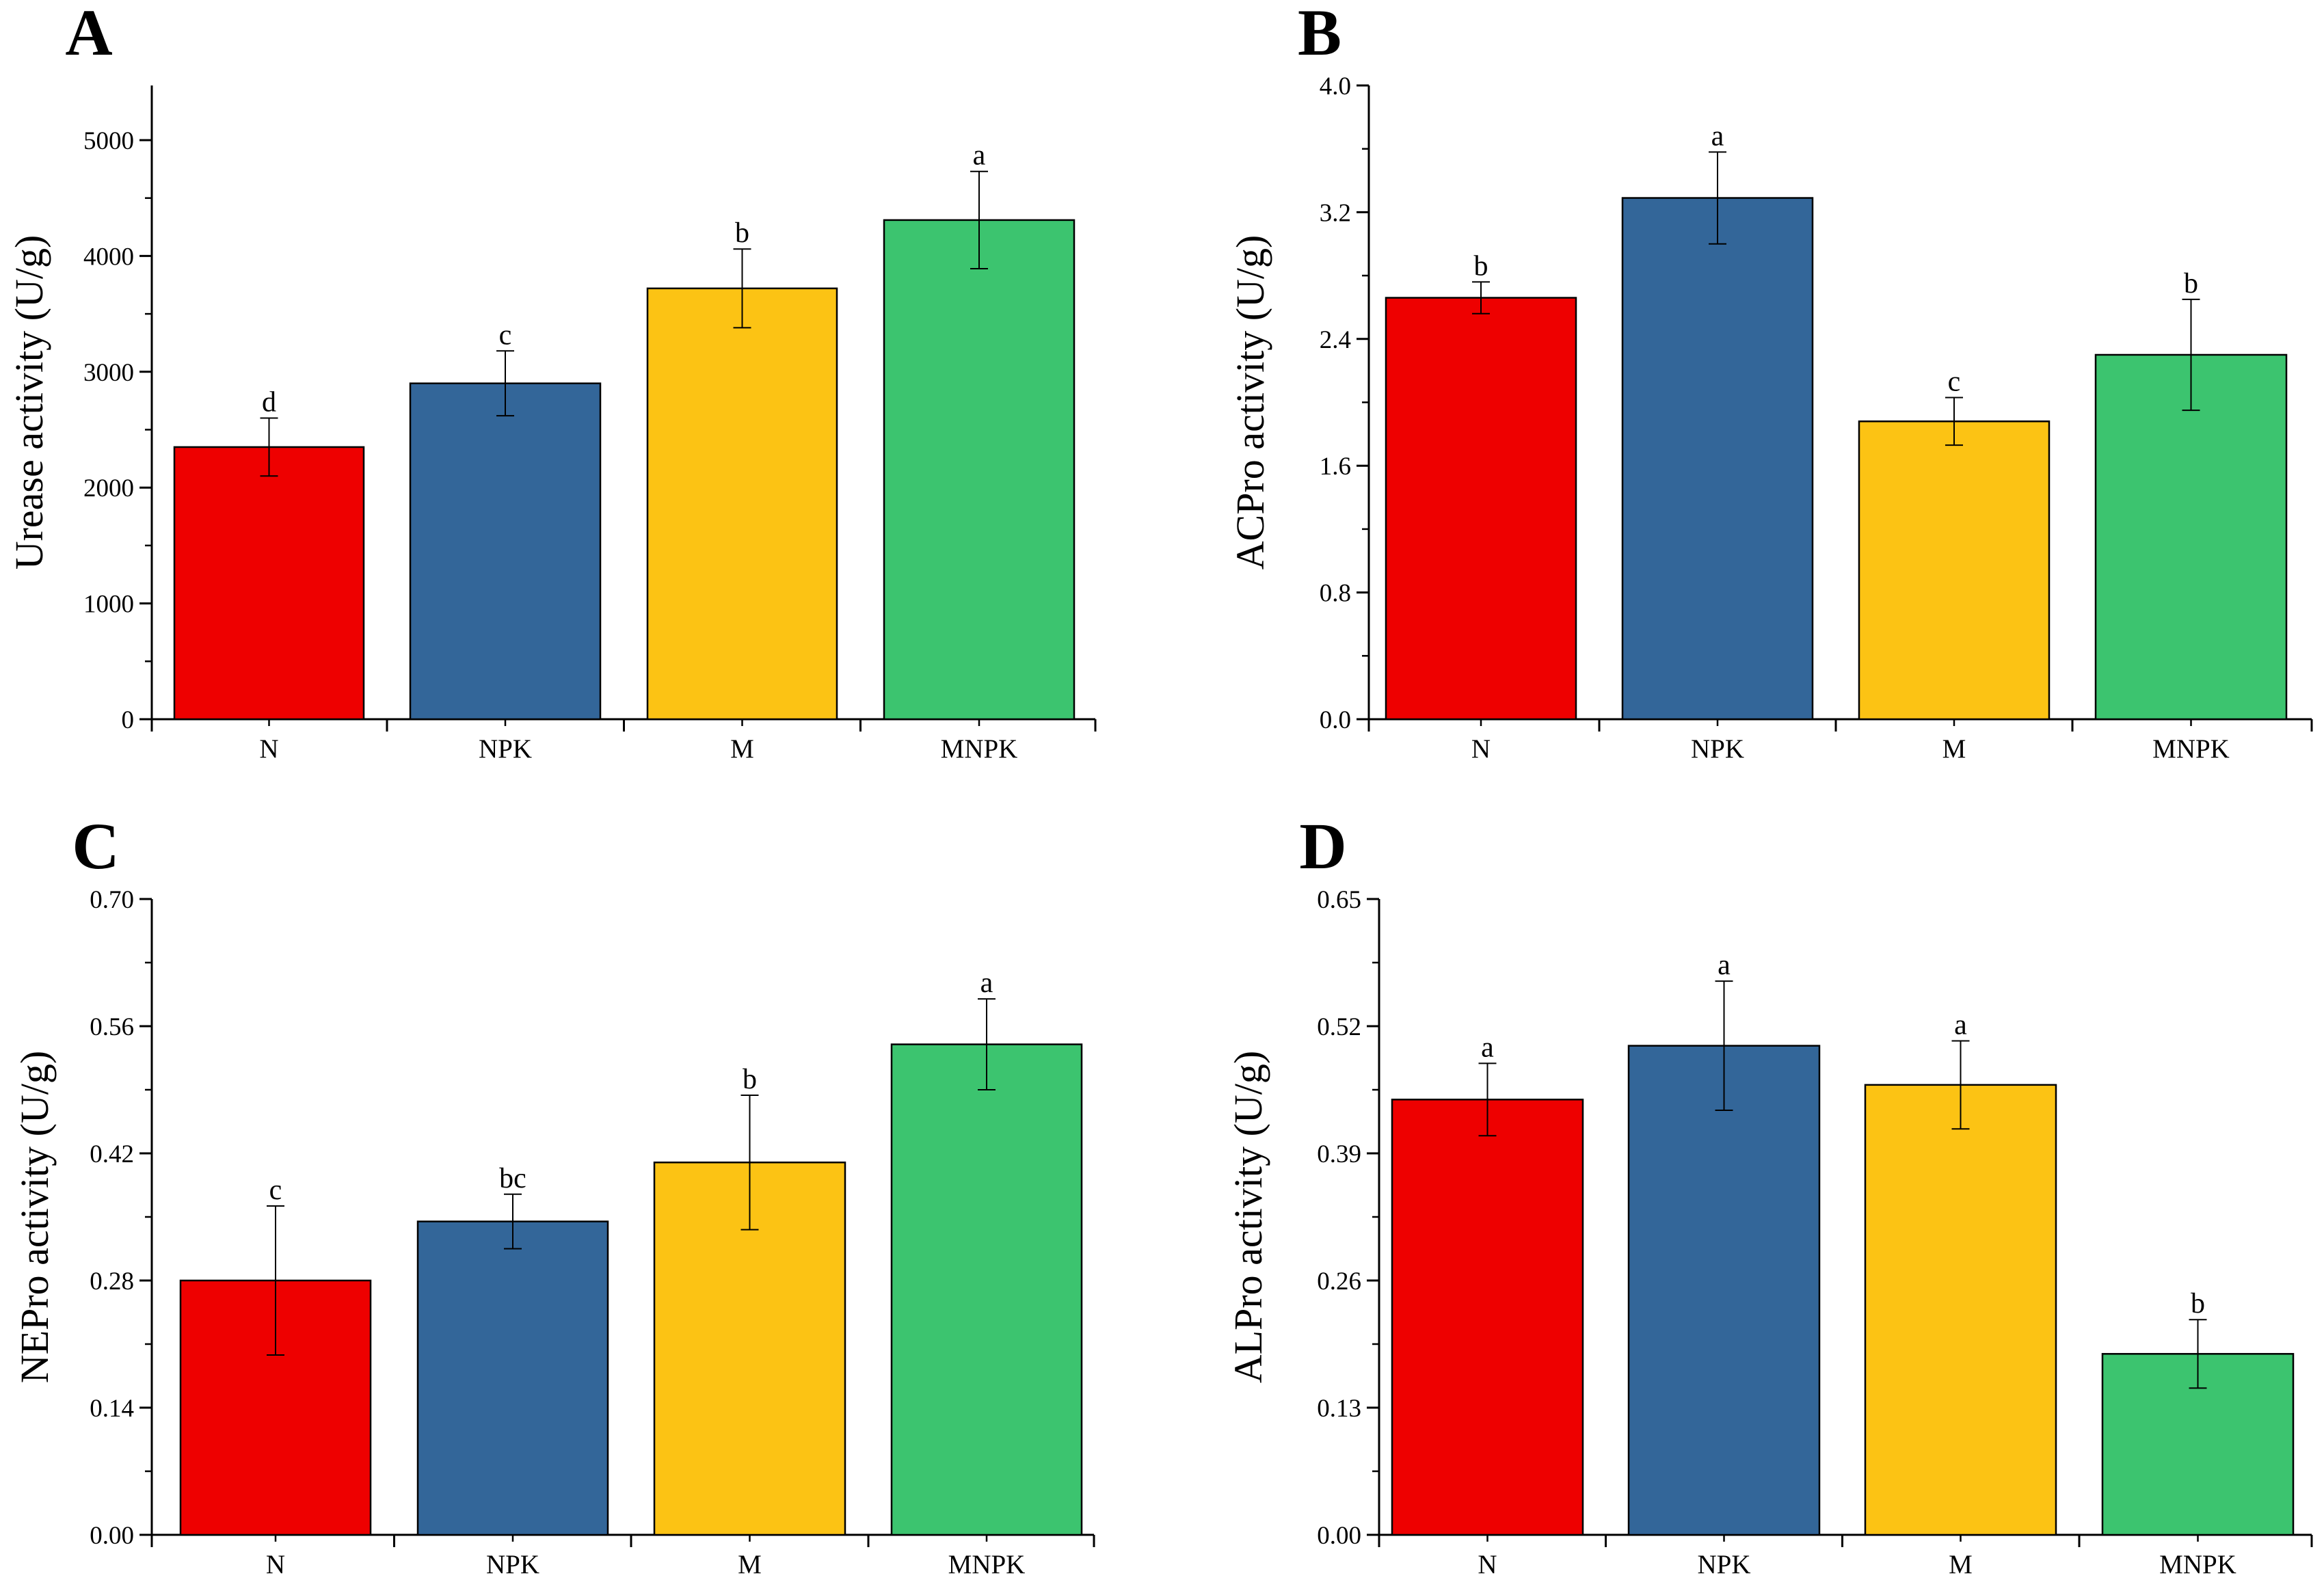 The image size is (2324, 1582). I want to click on y-tick-label: 0.52, so click(1339, 1027).